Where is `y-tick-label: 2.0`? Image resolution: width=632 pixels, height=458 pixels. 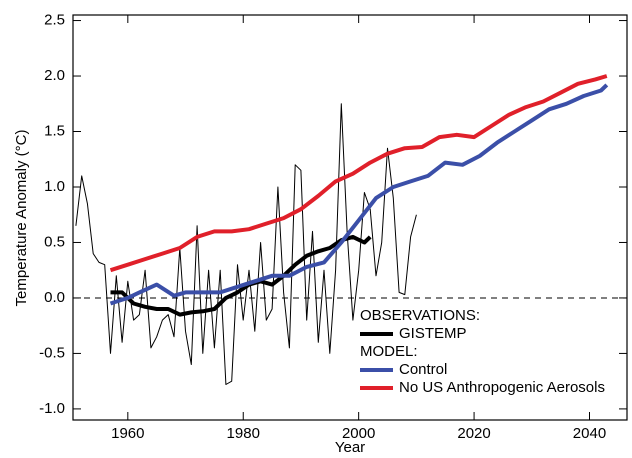
y-tick-label: 2.0 is located at coordinates (54, 75).